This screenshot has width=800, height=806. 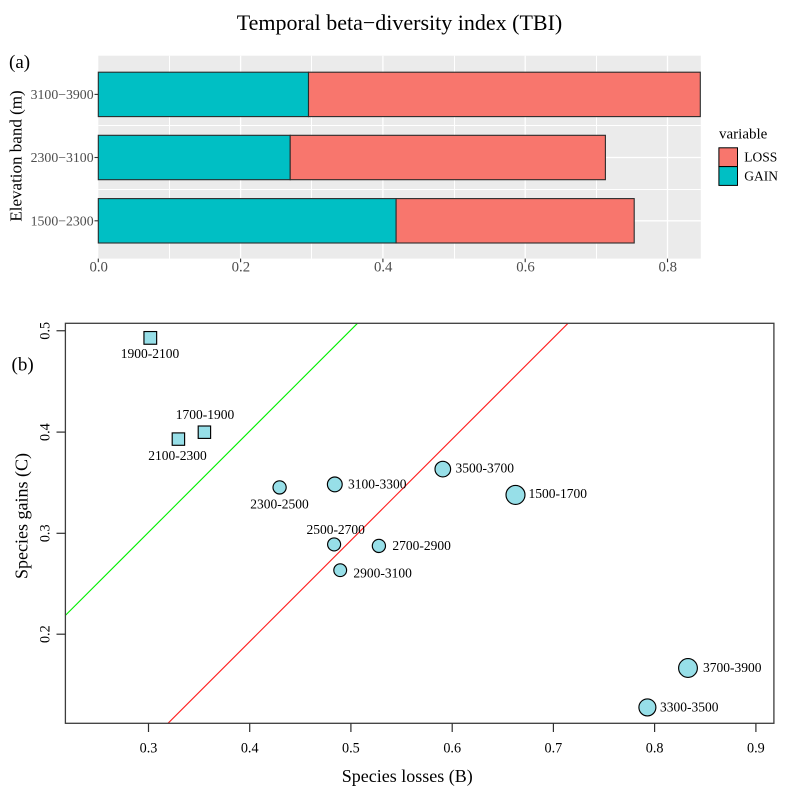 What do you see at coordinates (689, 707) in the screenshot?
I see `svg-text: 3300-3500` at bounding box center [689, 707].